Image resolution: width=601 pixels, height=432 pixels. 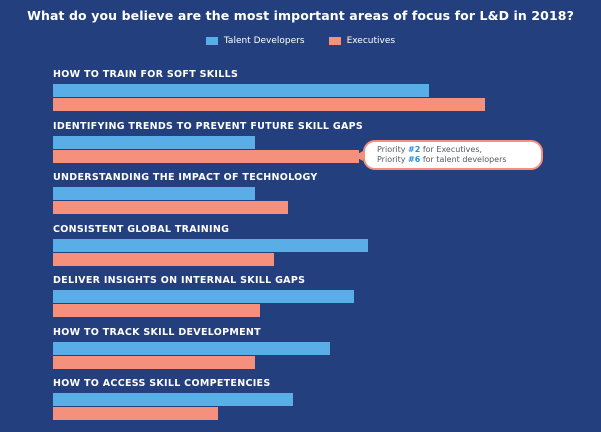 I want to click on category-label: UNDERSTANDING THE IMPACT OF TECHNOLOGY, so click(x=185, y=177).